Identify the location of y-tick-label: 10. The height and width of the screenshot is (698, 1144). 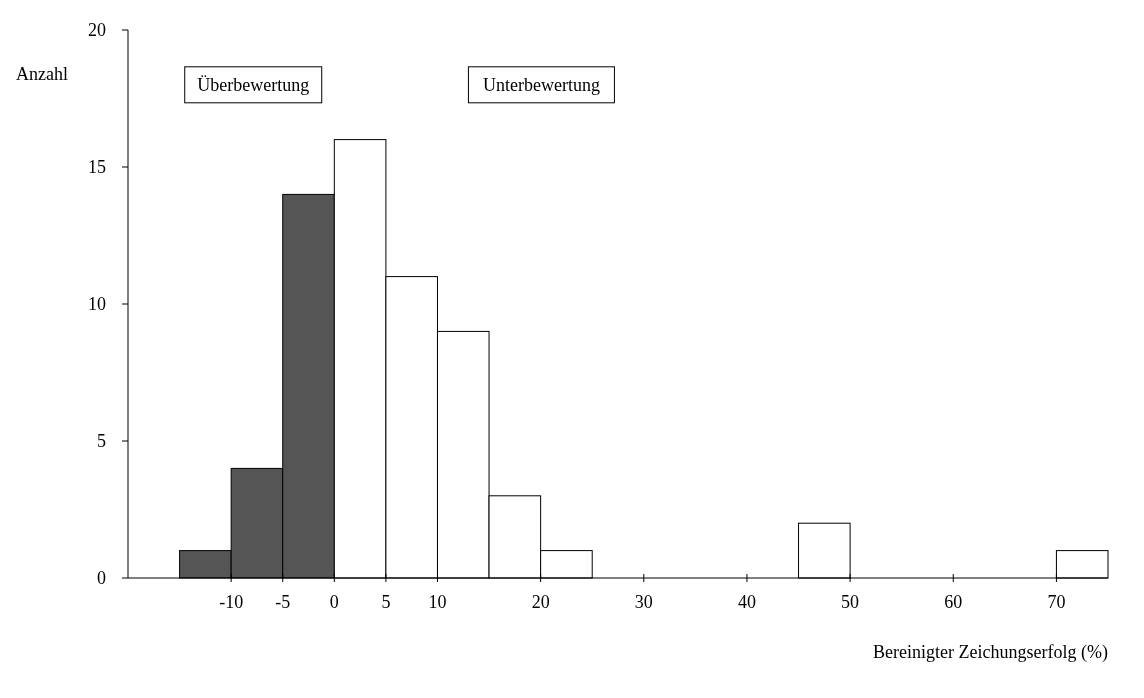
(97, 304).